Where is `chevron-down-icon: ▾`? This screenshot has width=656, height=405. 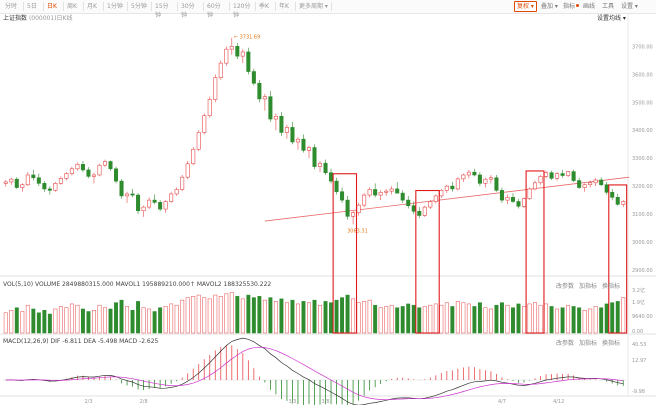 chevron-down-icon: ▾ is located at coordinates (623, 18).